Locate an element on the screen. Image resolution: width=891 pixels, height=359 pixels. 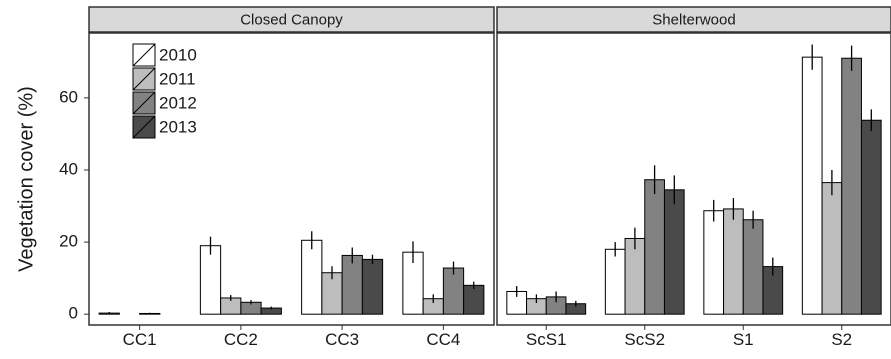
y-axis: 0 20 40 60 is located at coordinates (74, 205).